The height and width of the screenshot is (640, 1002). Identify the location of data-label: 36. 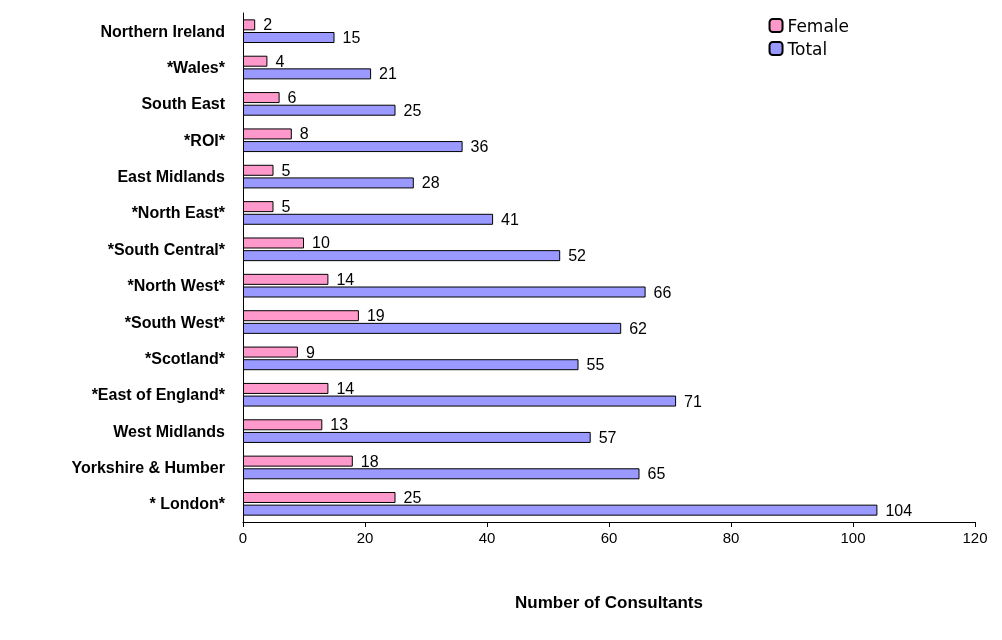
(479, 147).